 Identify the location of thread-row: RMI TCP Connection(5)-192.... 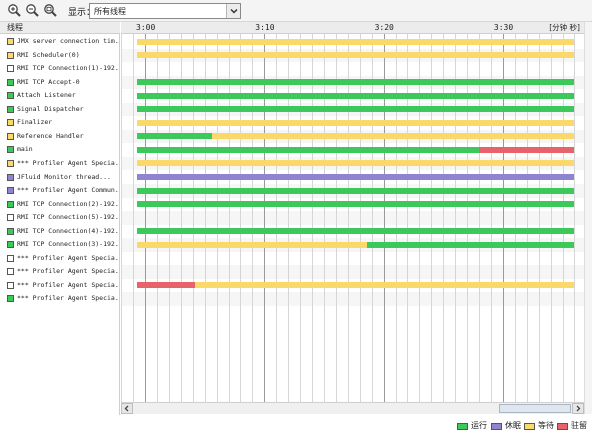
(60, 218).